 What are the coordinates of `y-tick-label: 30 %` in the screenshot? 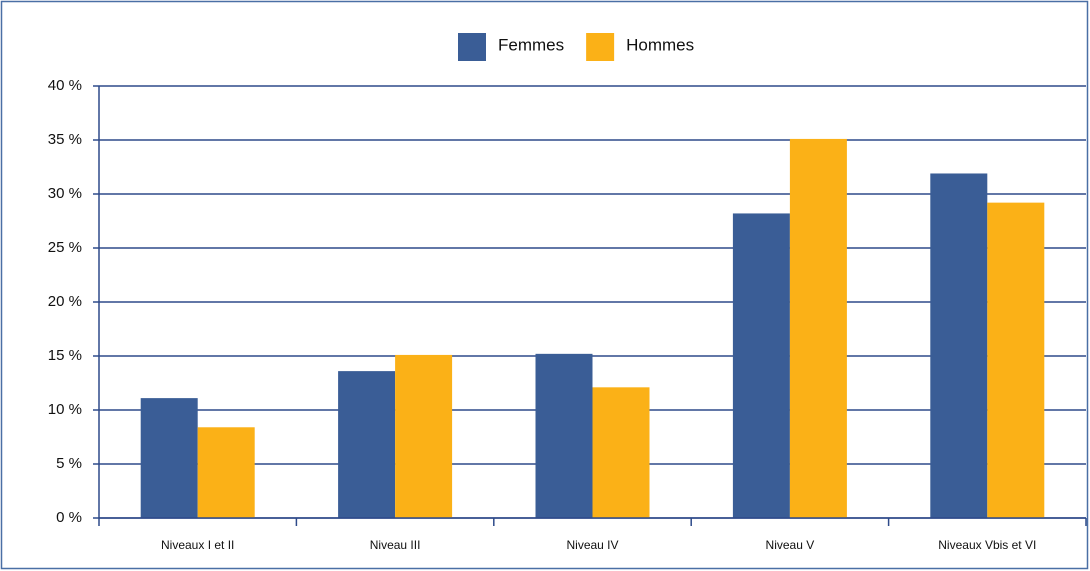 It's located at (65, 193).